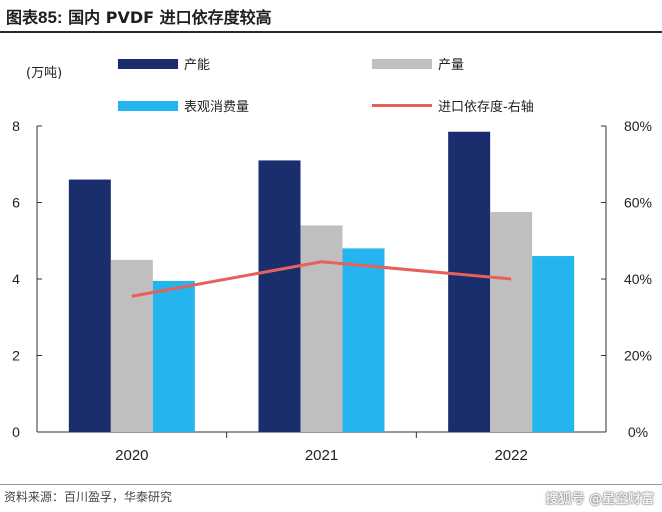 This screenshot has width=662, height=512. I want to click on bar-产量-2022, so click(511, 322).